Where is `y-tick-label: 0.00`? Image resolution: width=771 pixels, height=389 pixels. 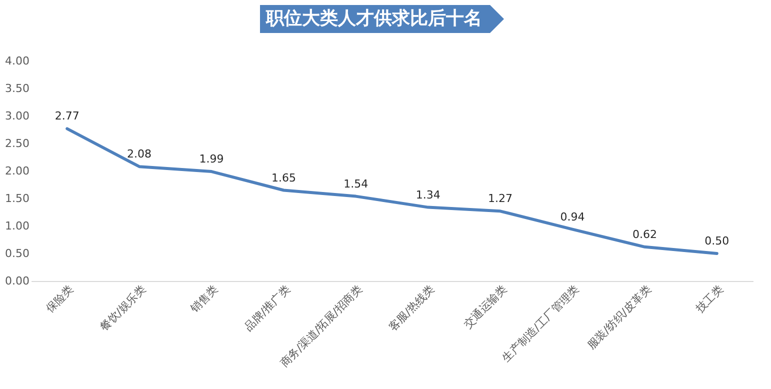
y-tick-label: 0.00 is located at coordinates (17, 281).